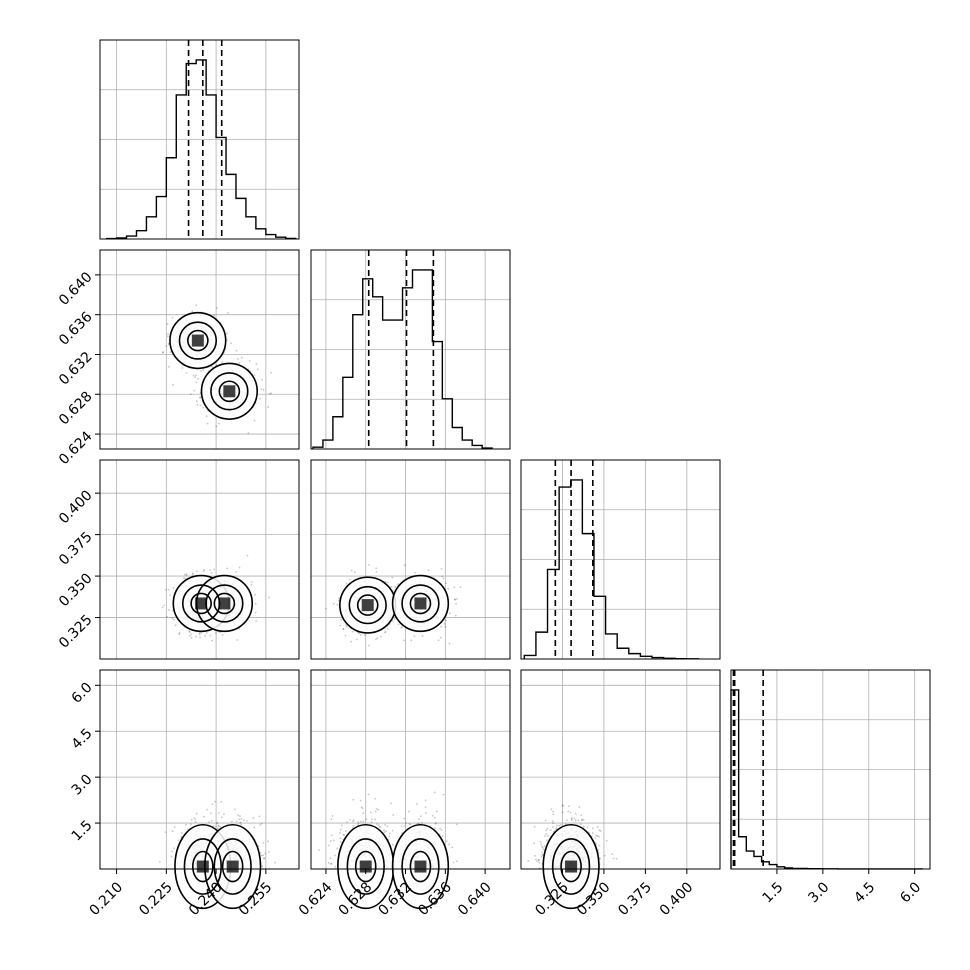 This screenshot has width=970, height=970. I want to click on histogram-p2, so click(611, 569).